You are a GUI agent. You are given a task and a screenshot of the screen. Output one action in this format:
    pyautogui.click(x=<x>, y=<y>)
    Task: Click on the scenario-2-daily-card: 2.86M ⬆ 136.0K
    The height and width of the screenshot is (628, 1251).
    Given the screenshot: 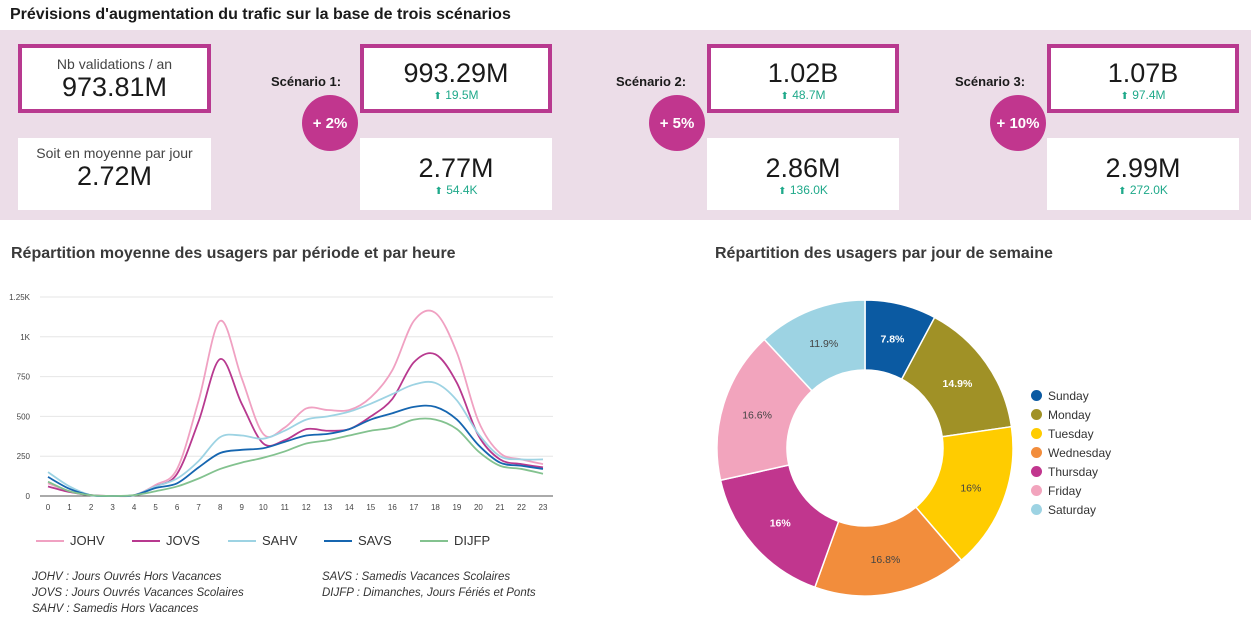 What is the action you would take?
    pyautogui.click(x=803, y=174)
    